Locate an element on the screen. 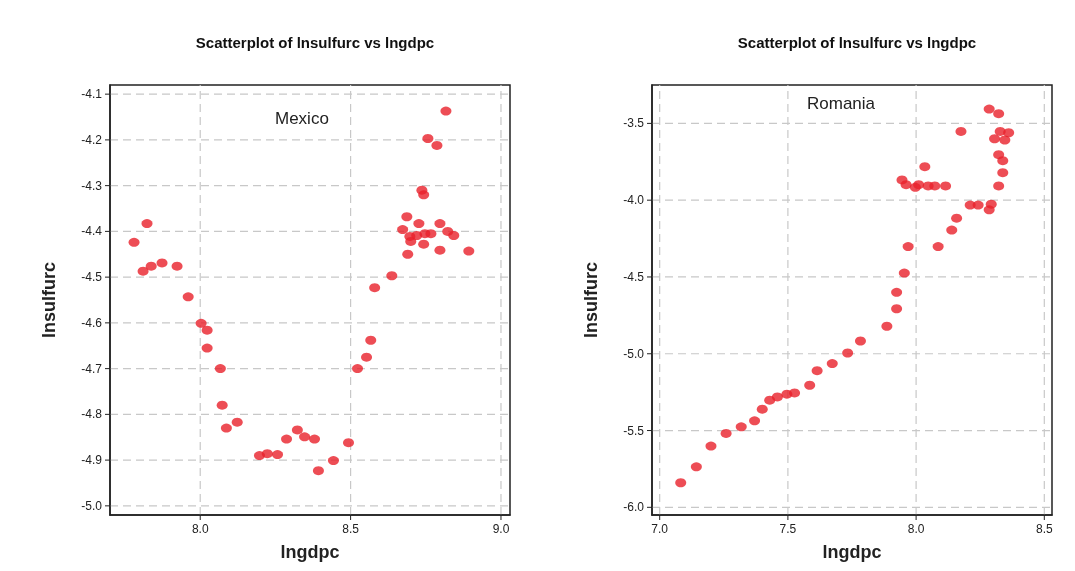  y-tick-label: -4.8 is located at coordinates (92, 414).